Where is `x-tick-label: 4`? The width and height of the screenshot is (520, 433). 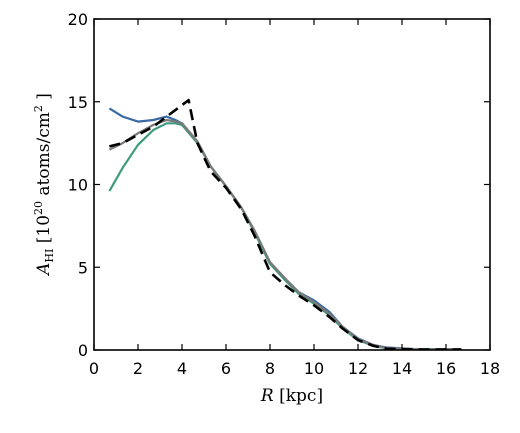
x-tick-label: 4 is located at coordinates (182, 368).